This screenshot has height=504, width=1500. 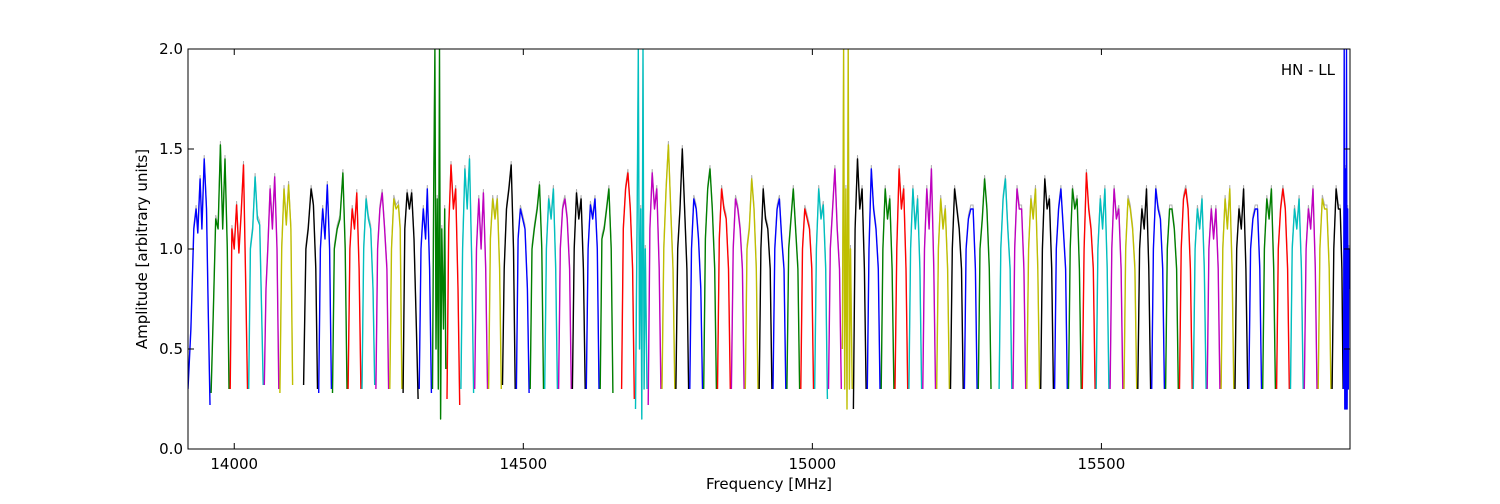 I want to click on y-tick-label: 0.5, so click(x=171, y=349).